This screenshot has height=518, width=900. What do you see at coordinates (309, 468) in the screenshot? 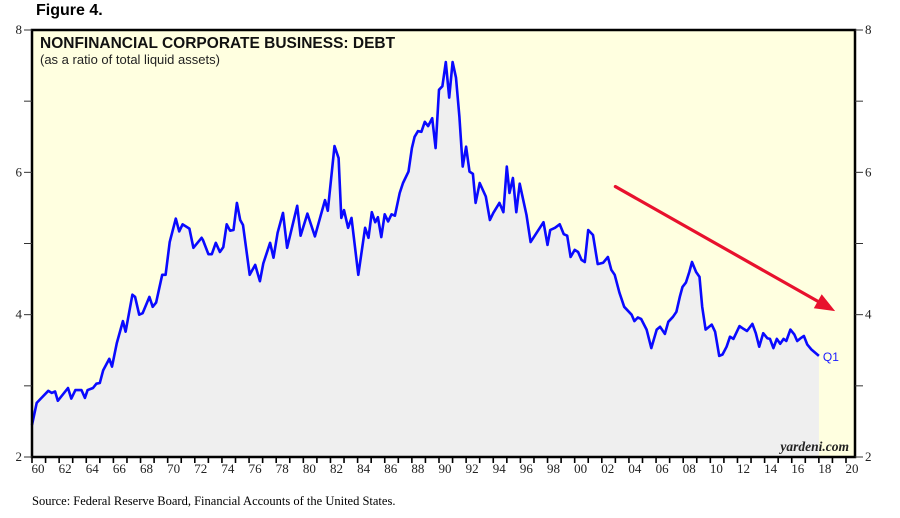
I see `x-tick-label: 80` at bounding box center [309, 468].